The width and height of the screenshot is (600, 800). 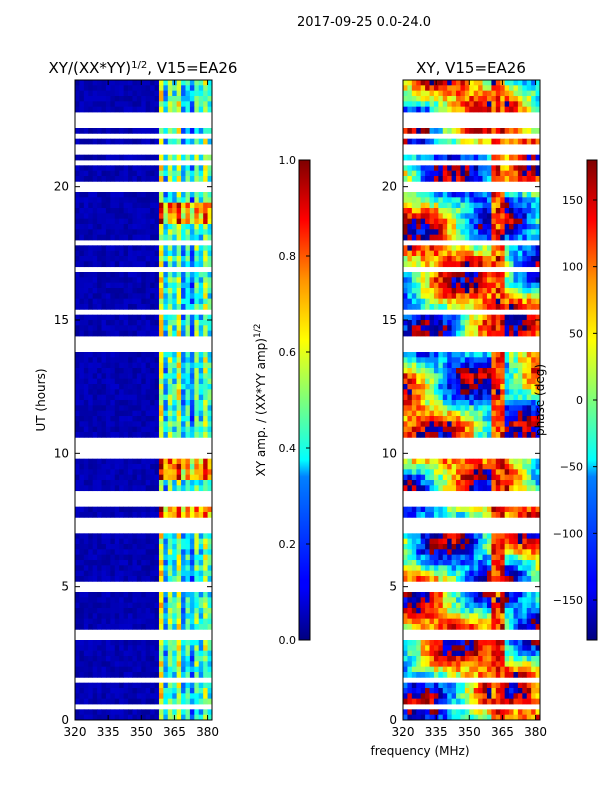 What do you see at coordinates (65, 720) in the screenshot?
I see `amplitude-ytick-label: 0` at bounding box center [65, 720].